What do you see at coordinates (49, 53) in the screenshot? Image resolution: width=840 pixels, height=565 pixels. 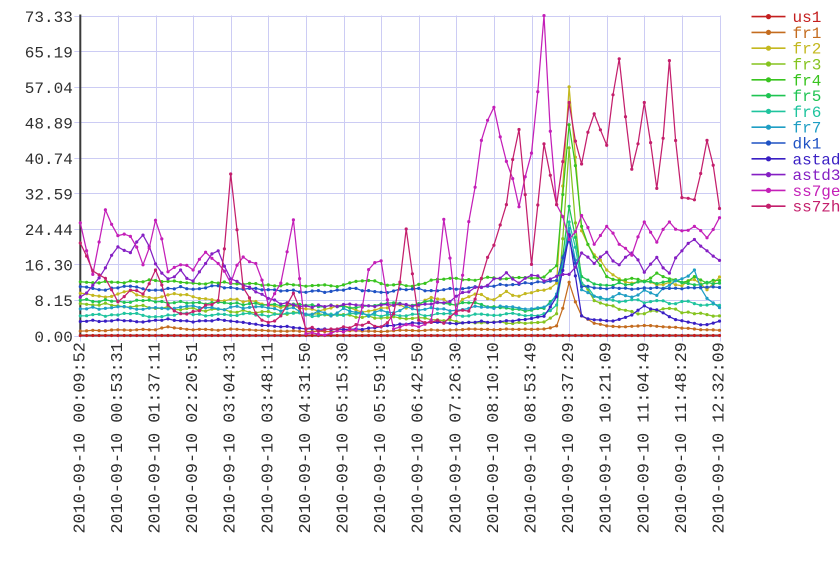 I see `svg-text: 65.19` at bounding box center [49, 53].